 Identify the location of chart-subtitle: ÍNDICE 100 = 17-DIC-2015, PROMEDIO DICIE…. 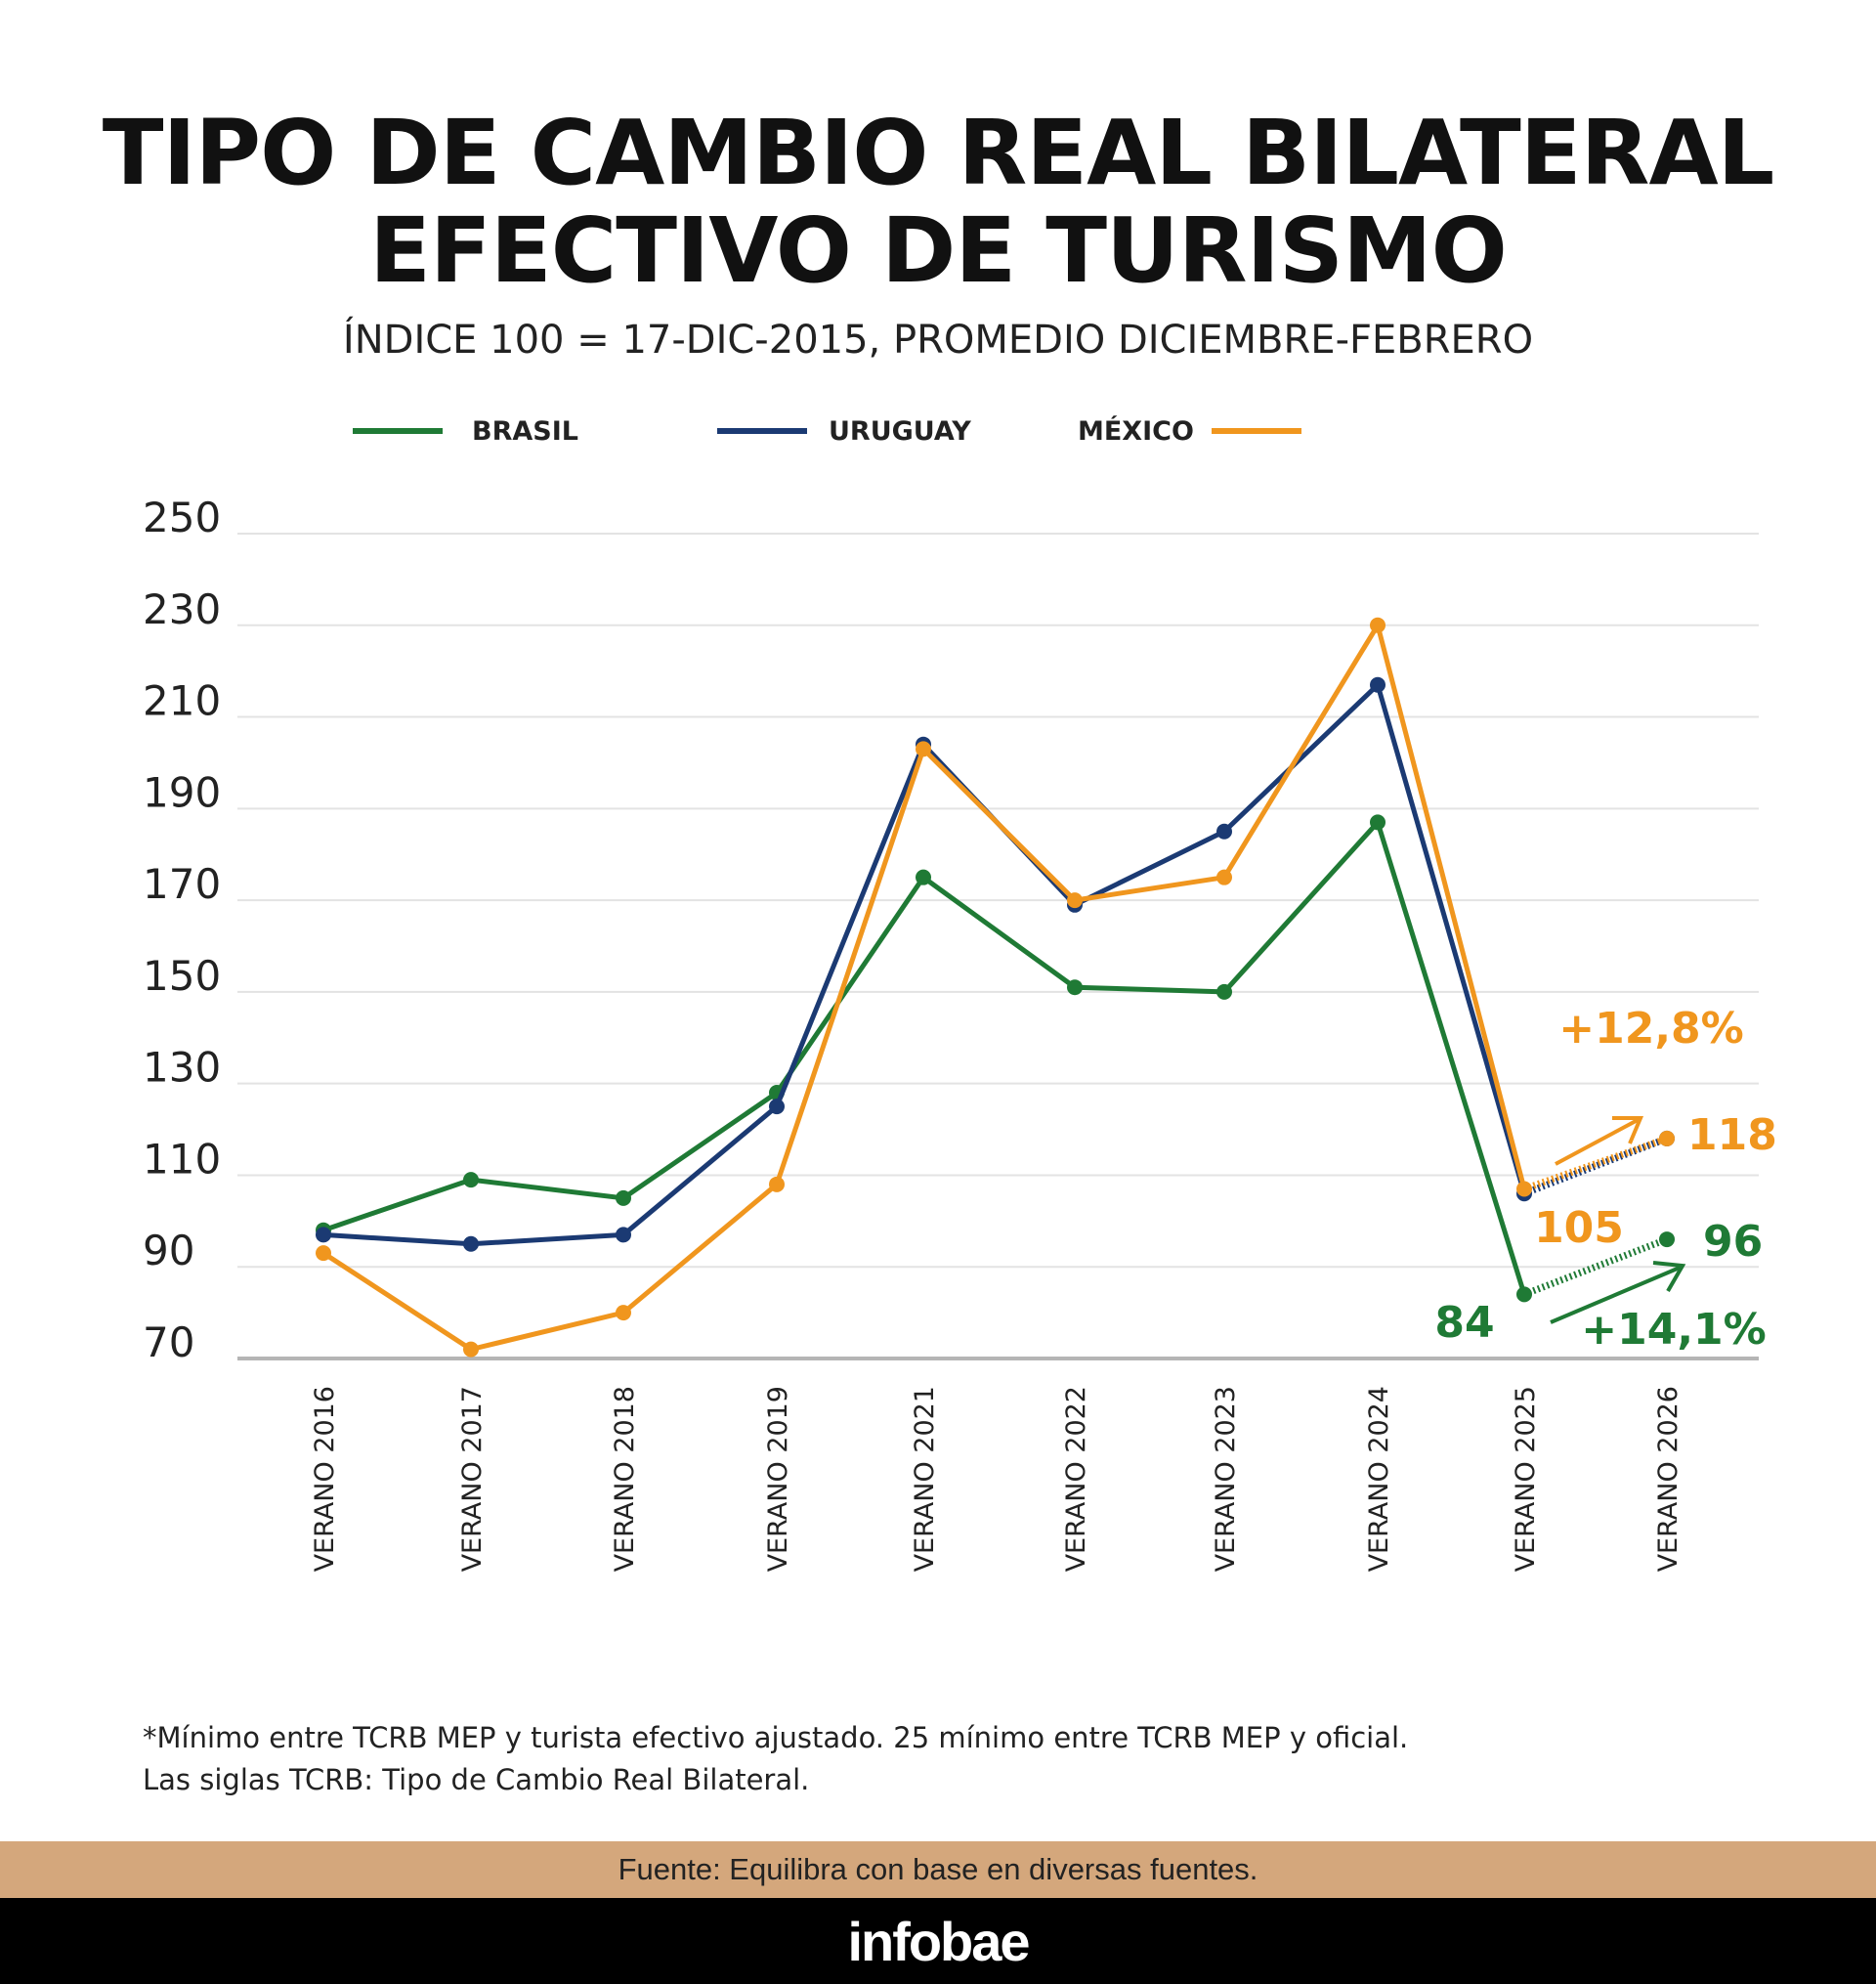
(938, 339).